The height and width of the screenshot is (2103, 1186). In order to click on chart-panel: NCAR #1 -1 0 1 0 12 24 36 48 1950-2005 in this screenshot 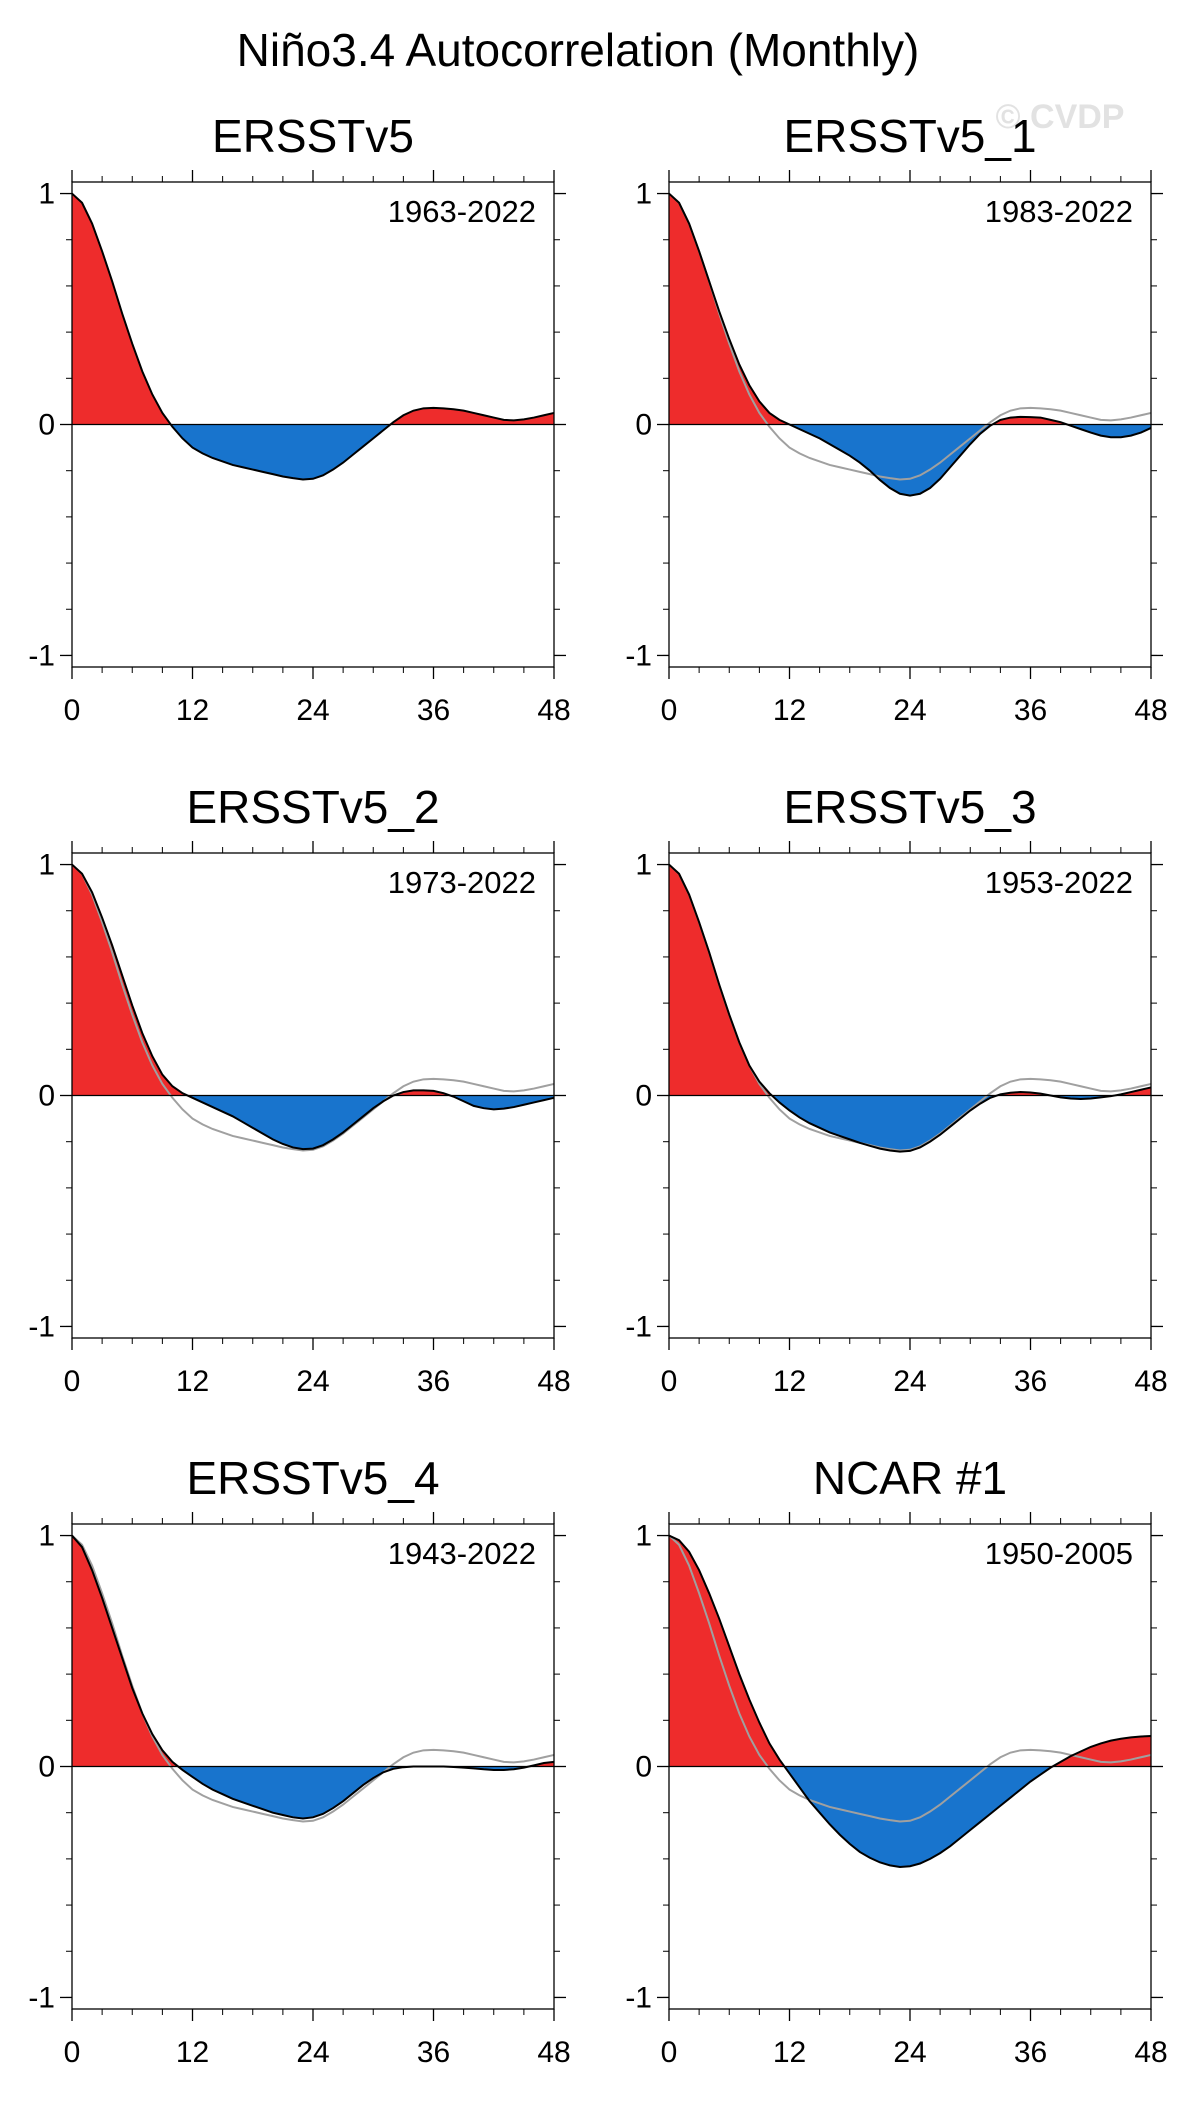, I will do `click(896, 1760)`.